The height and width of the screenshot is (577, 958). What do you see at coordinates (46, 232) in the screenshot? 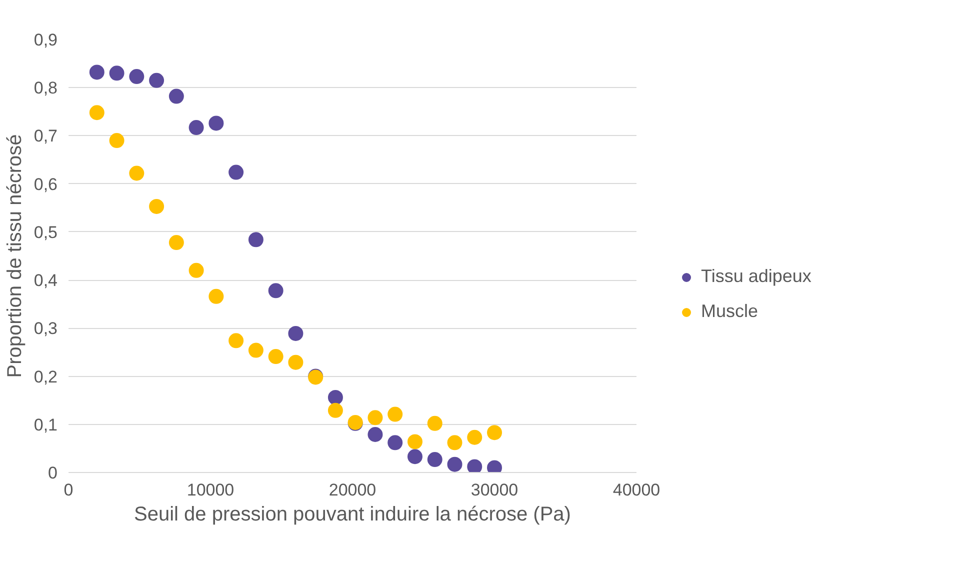
I see `y-tick-label: 0,5` at bounding box center [46, 232].